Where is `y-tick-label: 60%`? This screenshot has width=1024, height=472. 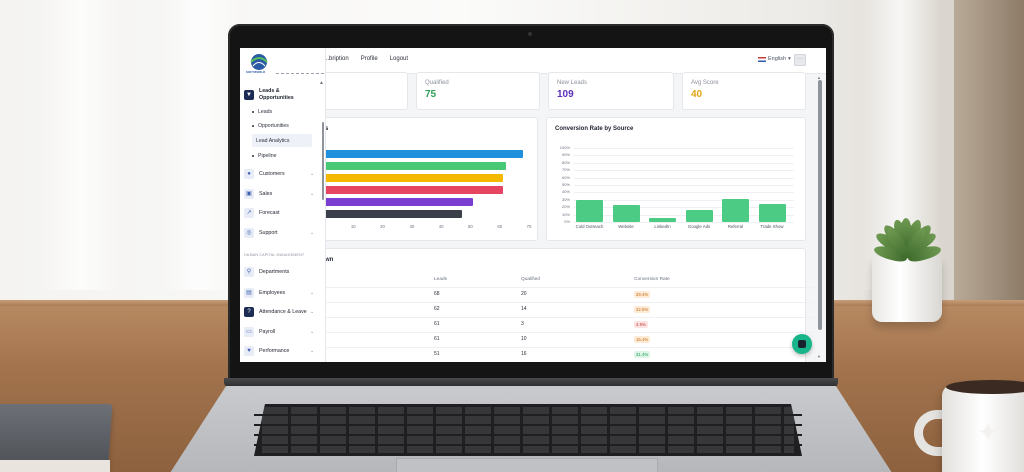
y-tick-label: 60% is located at coordinates (565, 177).